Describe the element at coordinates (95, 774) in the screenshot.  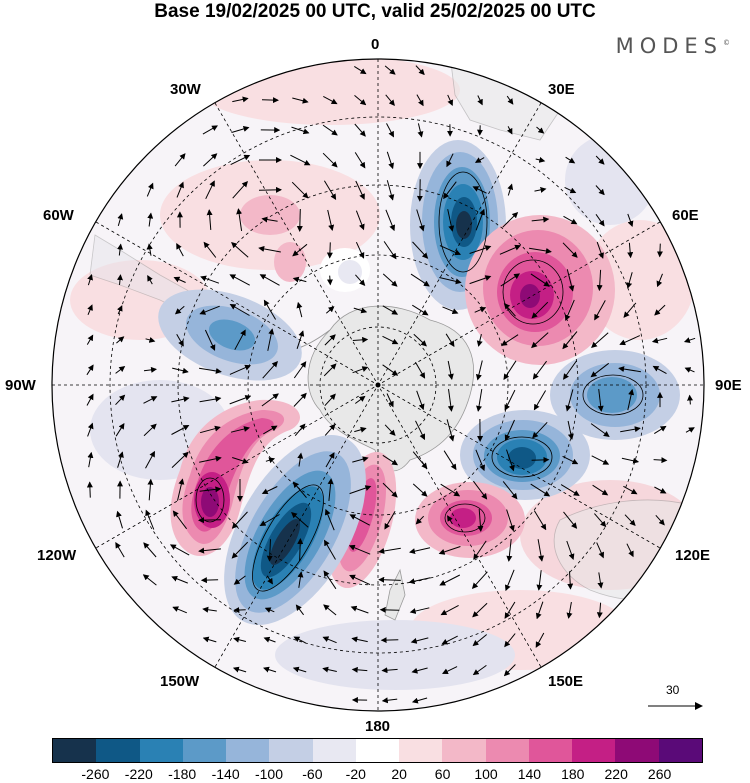
I see `colorbar-tick-label: -260` at that location.